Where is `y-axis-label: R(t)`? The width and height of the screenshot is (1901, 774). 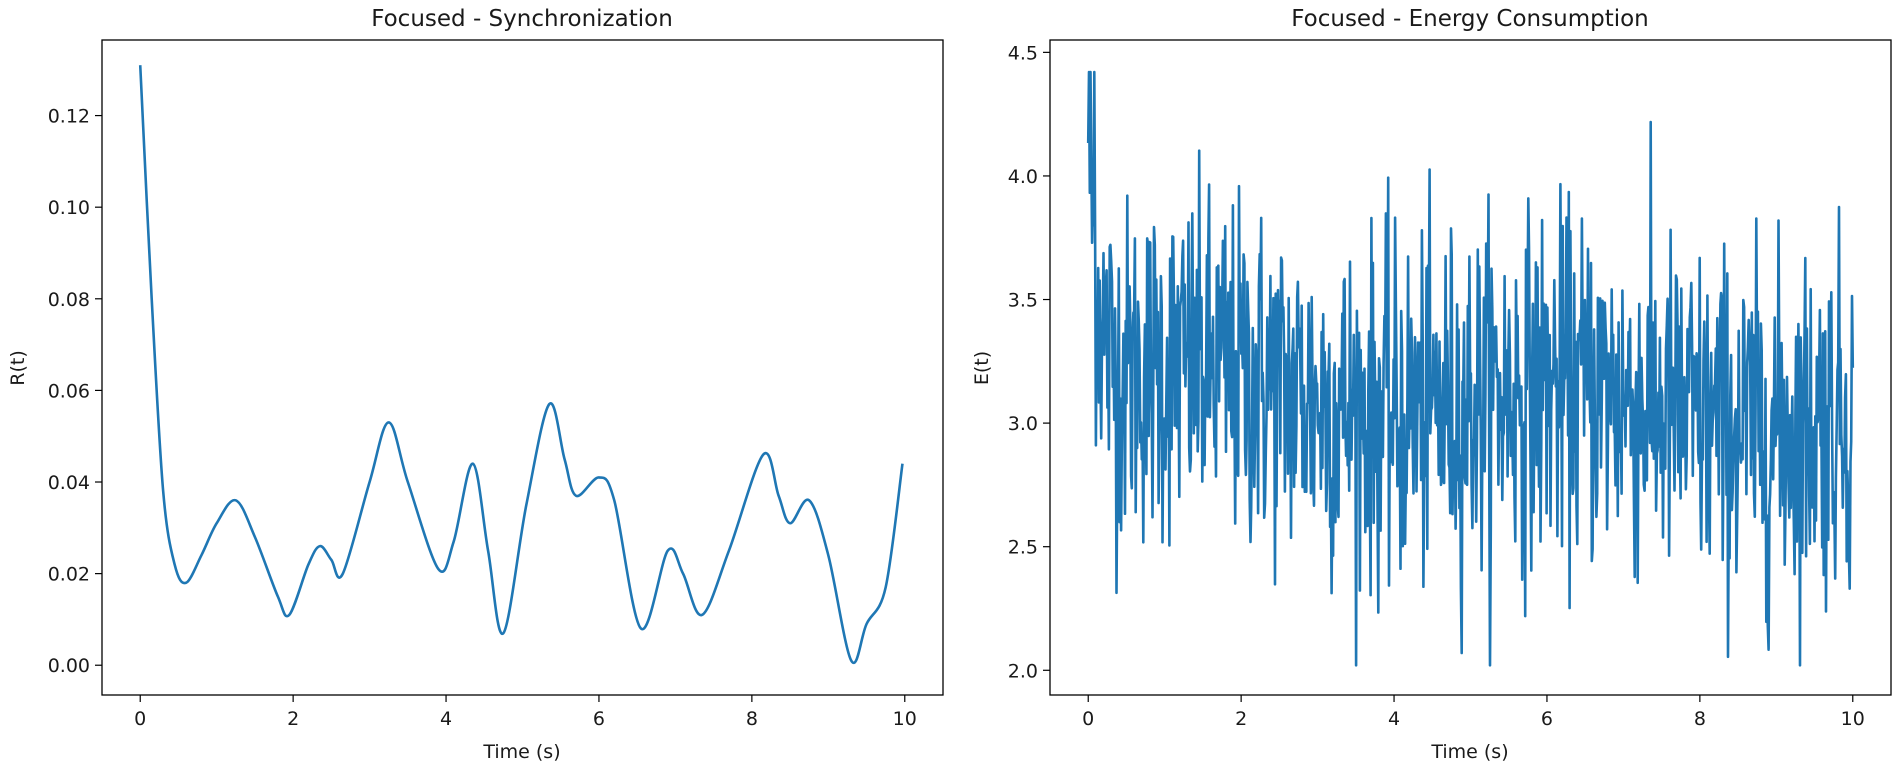
y-axis-label: R(t) is located at coordinates (18, 367).